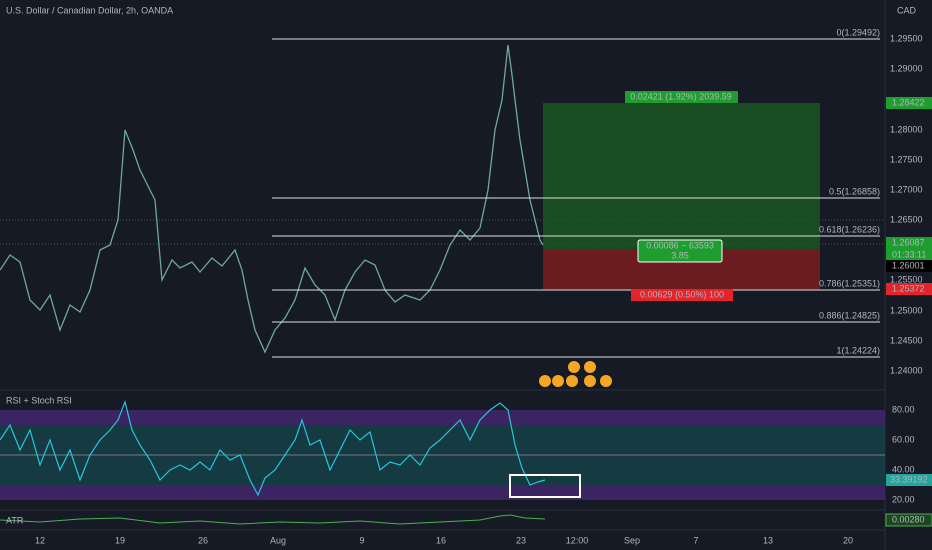 The image size is (932, 550). What do you see at coordinates (681, 176) in the screenshot?
I see `profit-zone` at bounding box center [681, 176].